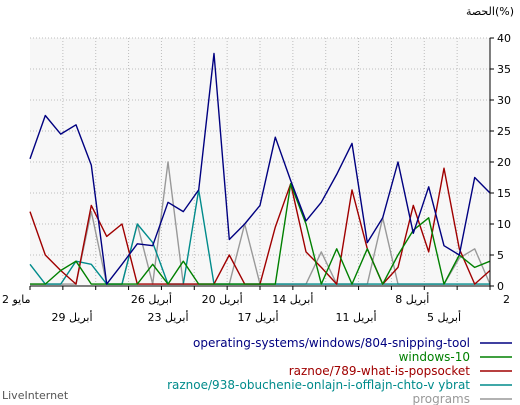  I want to click on y-tick-label: 35, so click(504, 69).